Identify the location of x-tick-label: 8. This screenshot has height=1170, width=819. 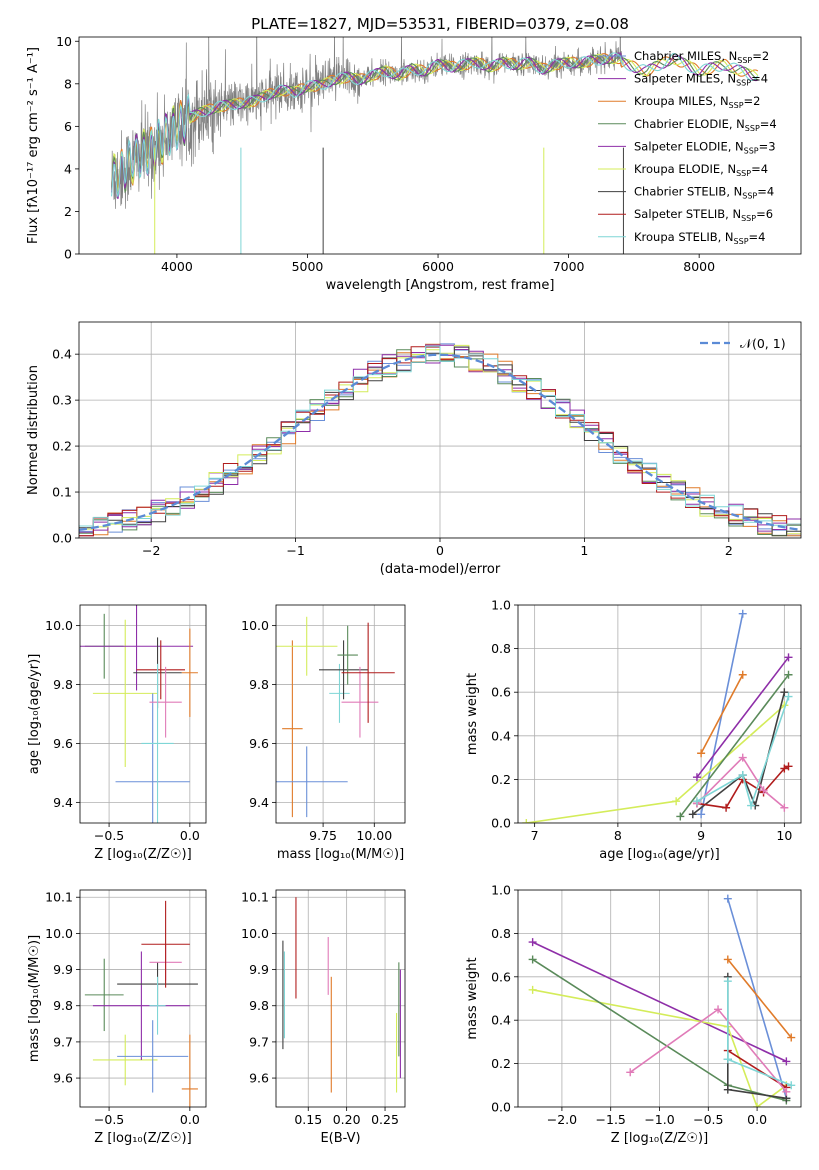
(618, 835).